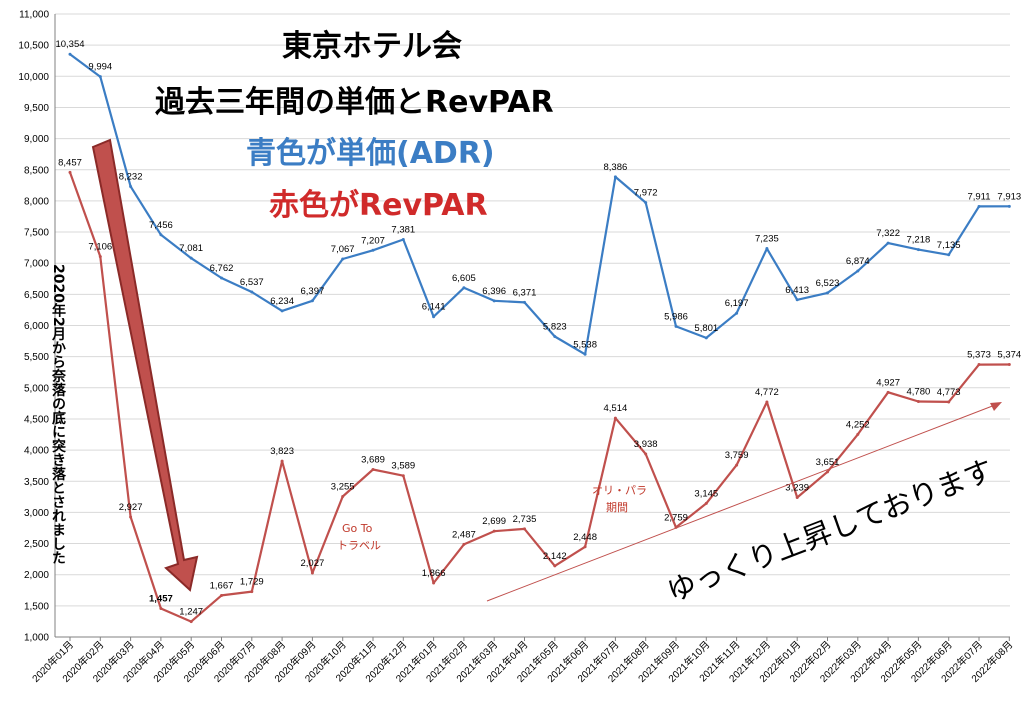 Image resolution: width=1024 pixels, height=724 pixels. Describe the element at coordinates (100, 67) in the screenshot. I see `adr-data-label: 9,994` at that location.